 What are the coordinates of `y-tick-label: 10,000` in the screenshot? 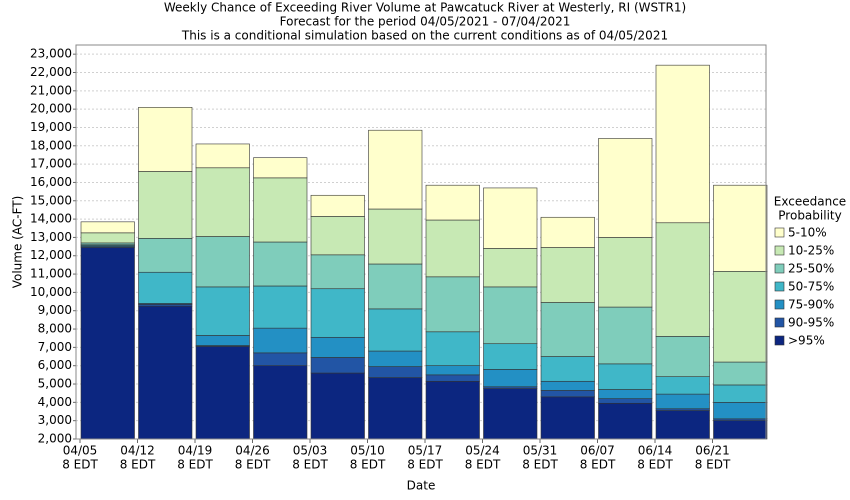 It's located at (51, 292).